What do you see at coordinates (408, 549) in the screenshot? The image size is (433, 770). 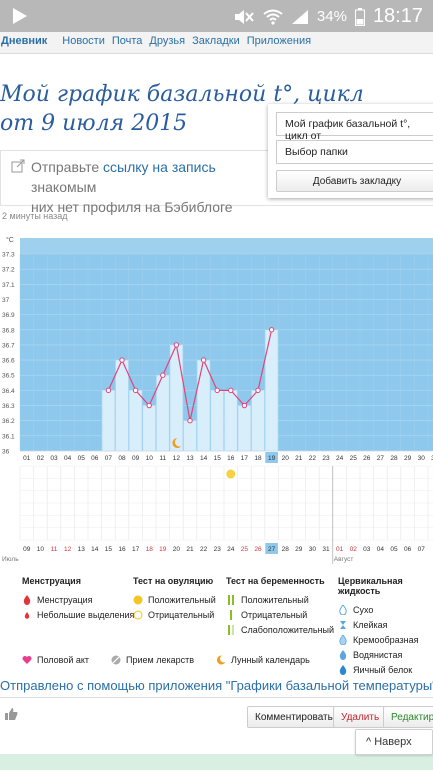 I see `date-label: 06` at bounding box center [408, 549].